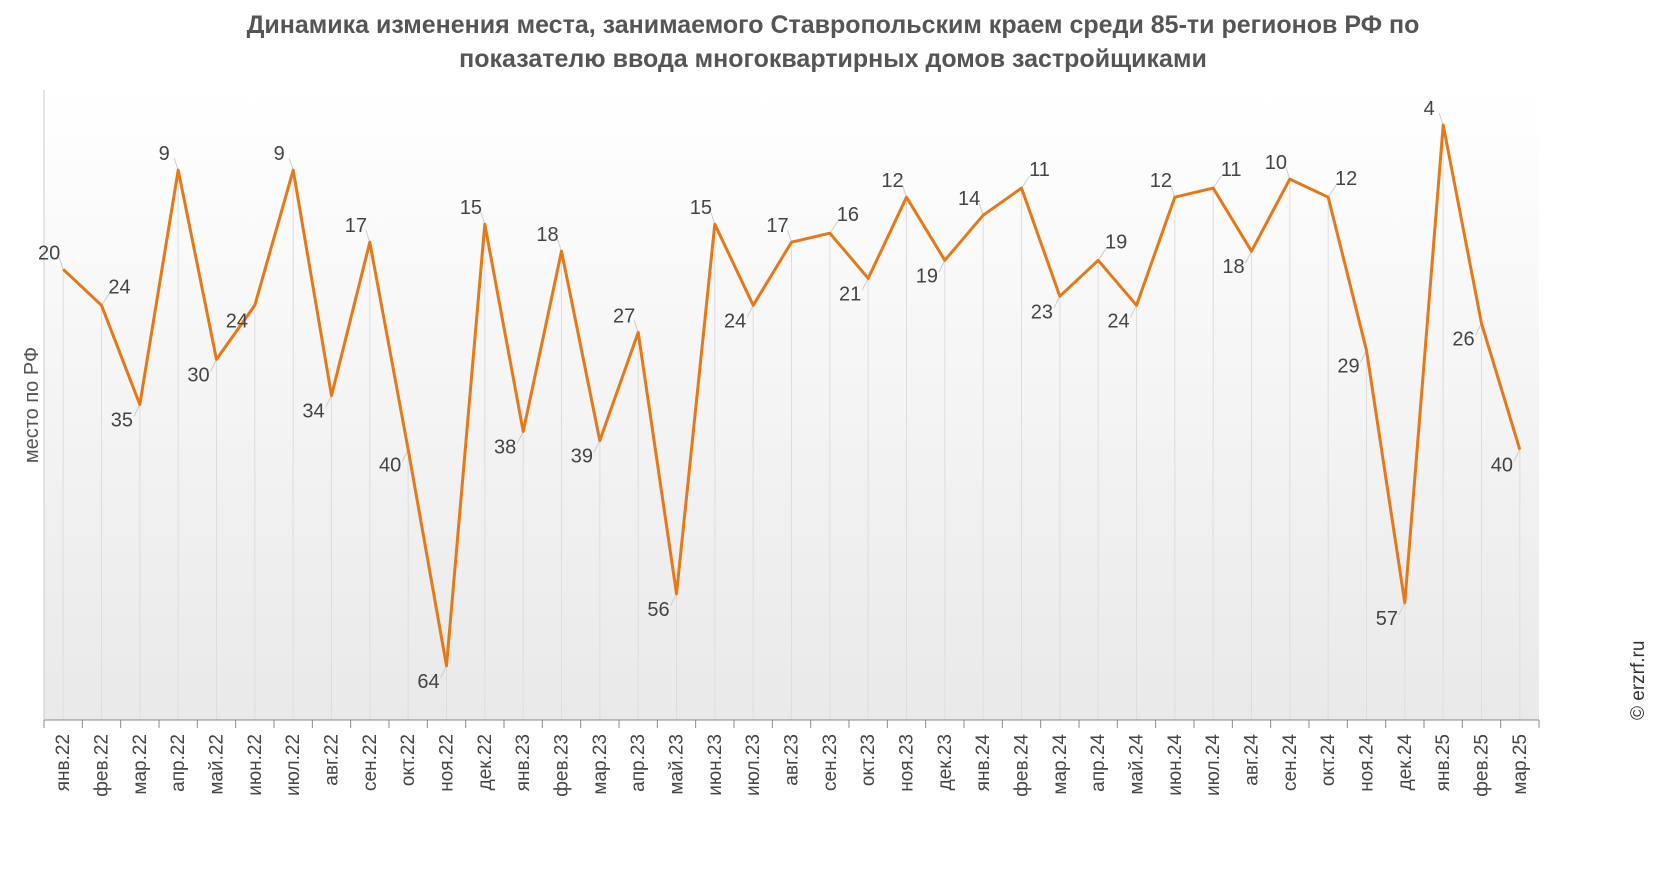  Describe the element at coordinates (638, 763) in the screenshot. I see `x-tick-label: апр.23` at that location.